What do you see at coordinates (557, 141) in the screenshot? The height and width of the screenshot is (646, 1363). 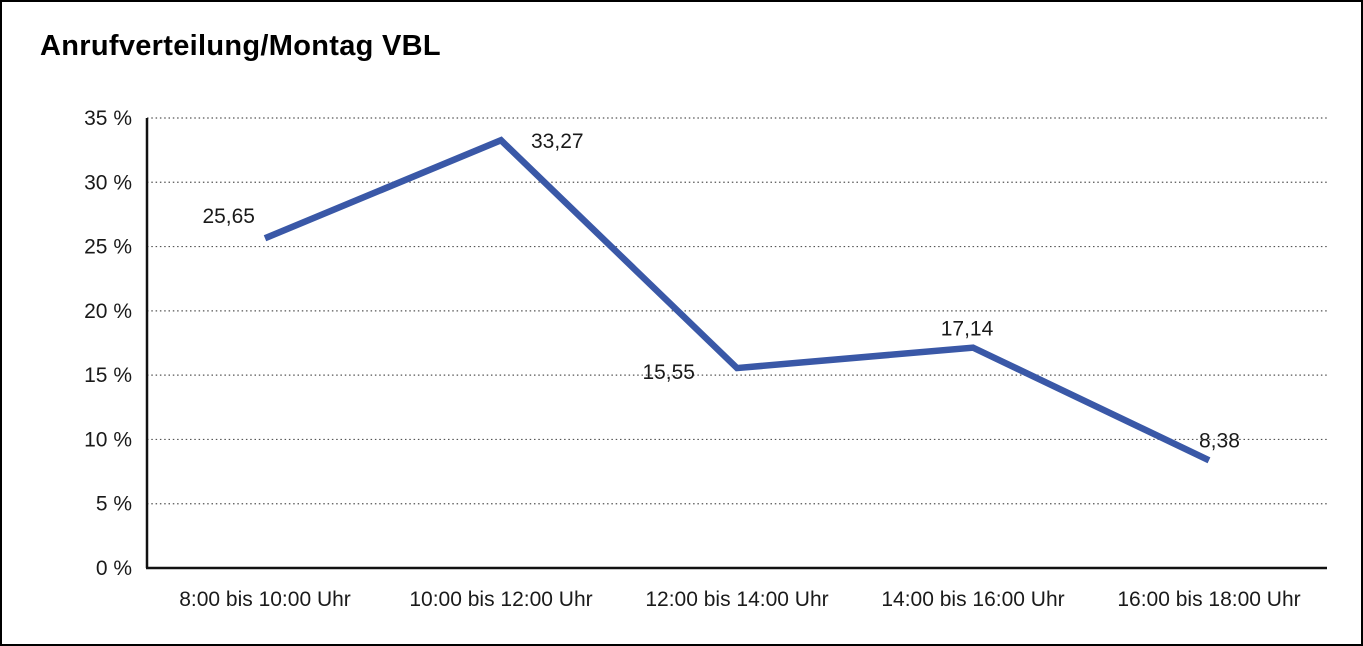 I see `data-label: 33,27` at bounding box center [557, 141].